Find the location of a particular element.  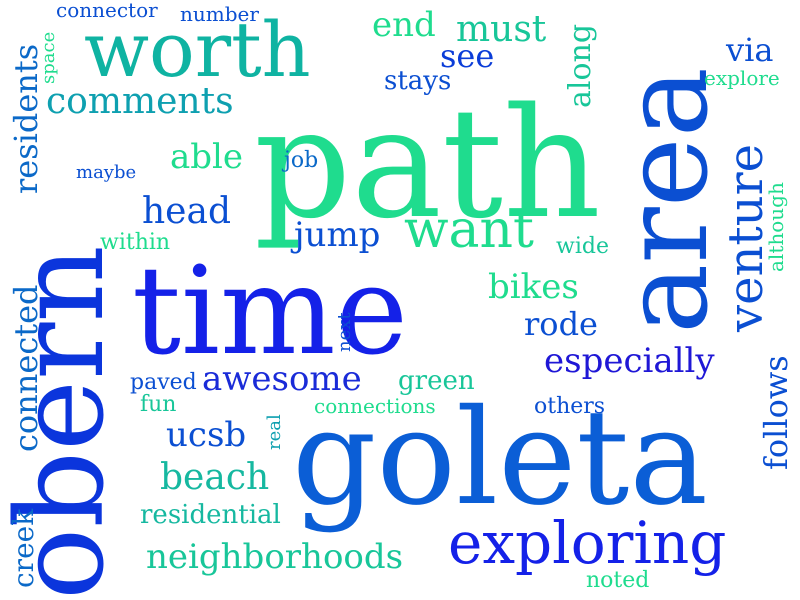

word-explore: explore is located at coordinates (742, 78).